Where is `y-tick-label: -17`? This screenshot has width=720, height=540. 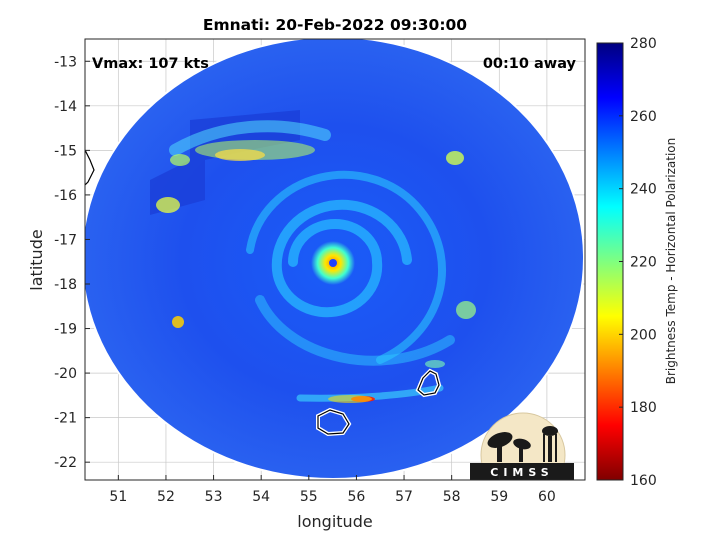
y-tick-label: -17 is located at coordinates (65, 240).